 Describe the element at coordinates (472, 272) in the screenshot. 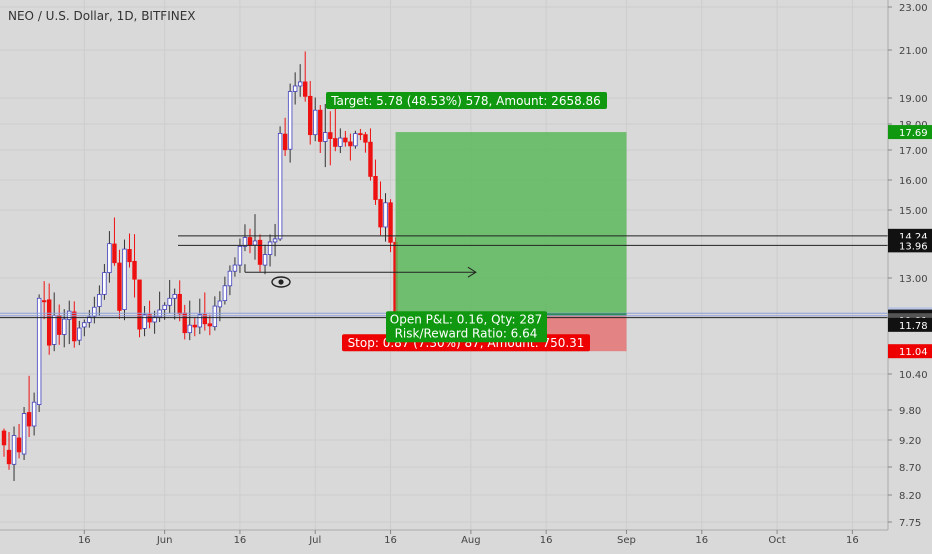

I see `arrow-head` at that location.